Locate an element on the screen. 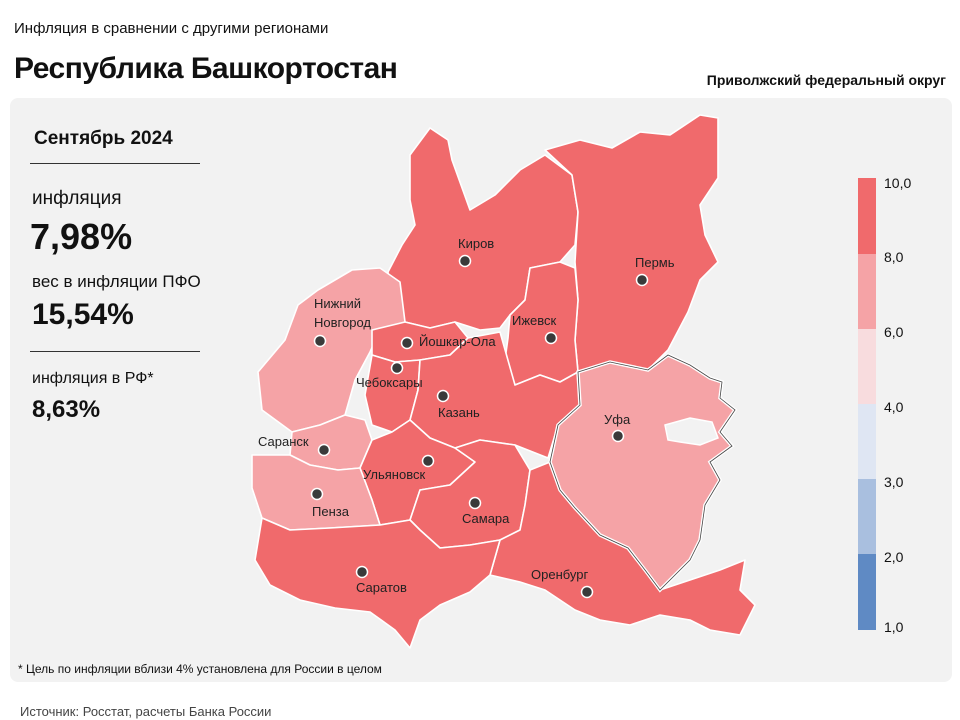 This screenshot has height=720, width=960. inflation-value: 7,98% is located at coordinates (81, 236).